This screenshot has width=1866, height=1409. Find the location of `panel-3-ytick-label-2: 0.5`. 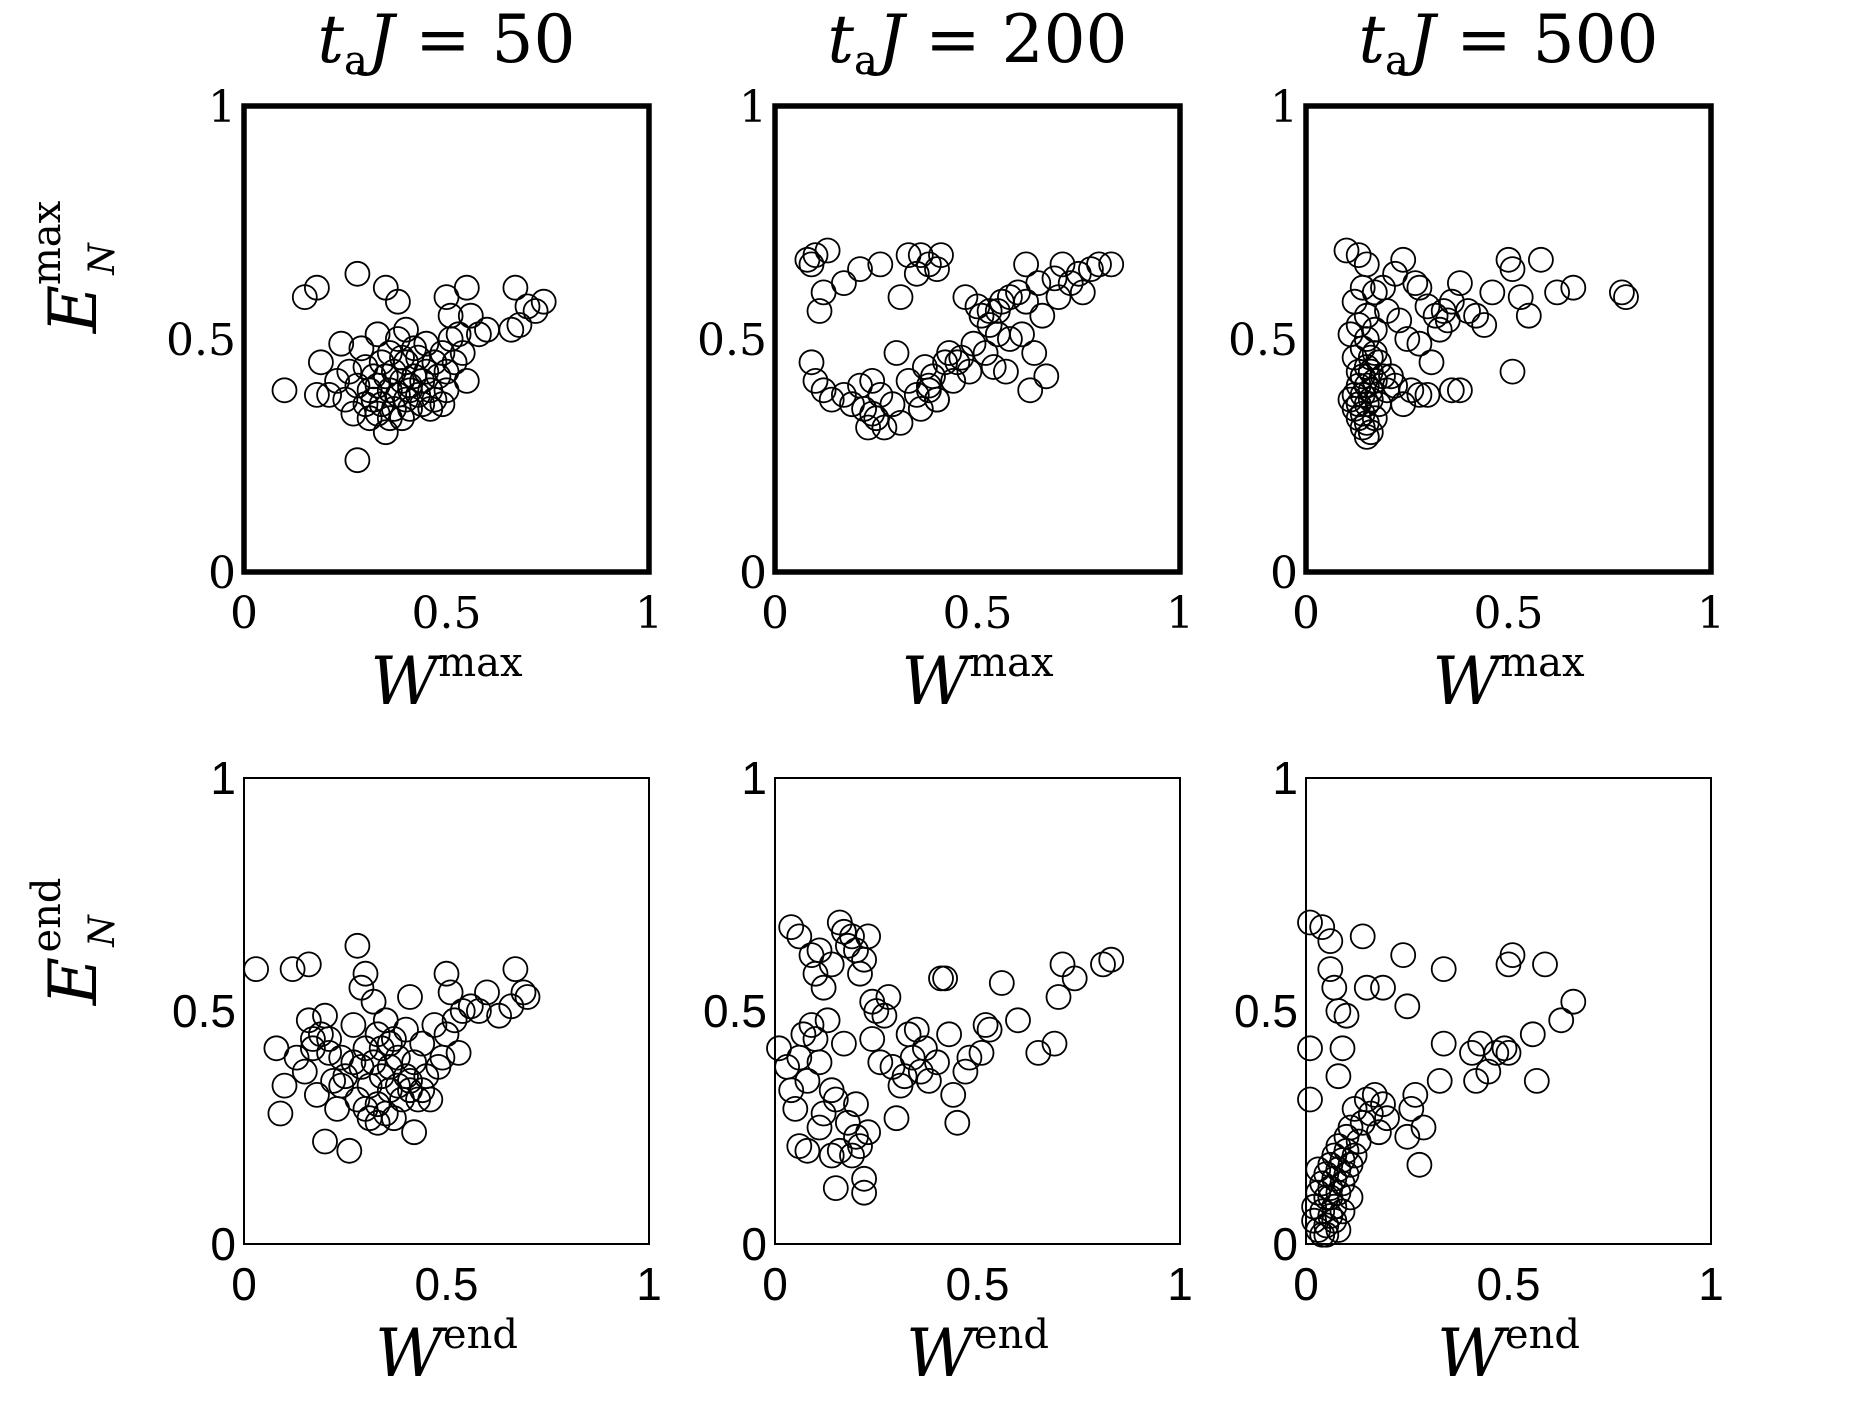

panel-3-ytick-label-2: 0.5 is located at coordinates (1263, 340).